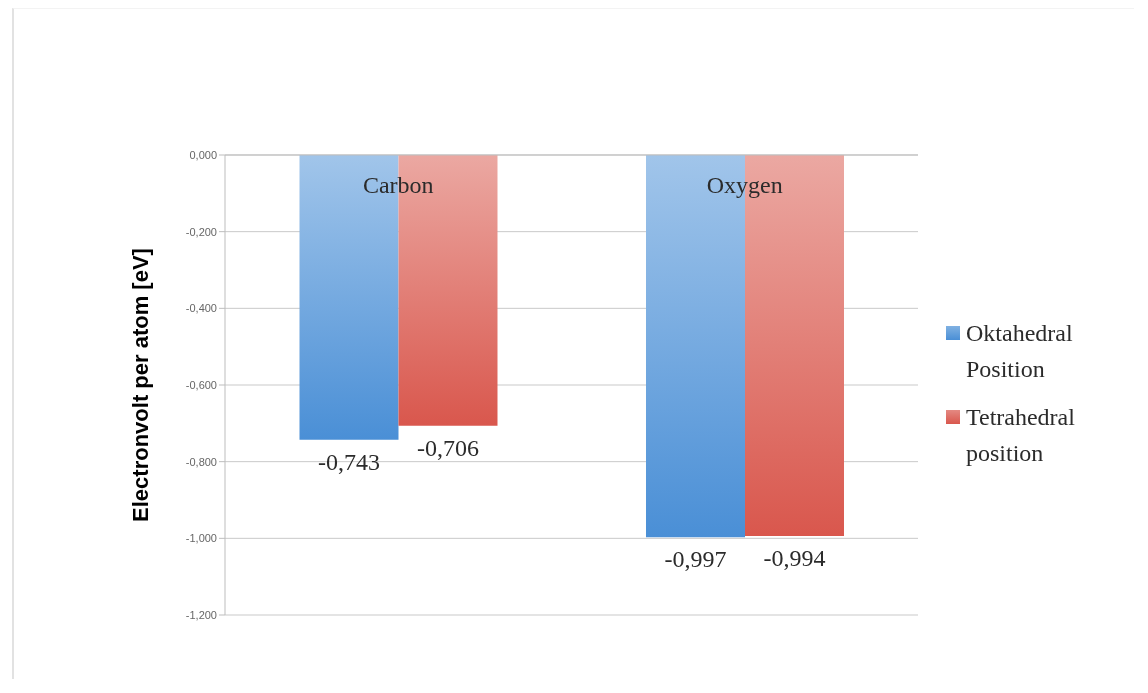 This screenshot has height=693, width=1148. I want to click on y-tick-label: -0,600, so click(201, 385).